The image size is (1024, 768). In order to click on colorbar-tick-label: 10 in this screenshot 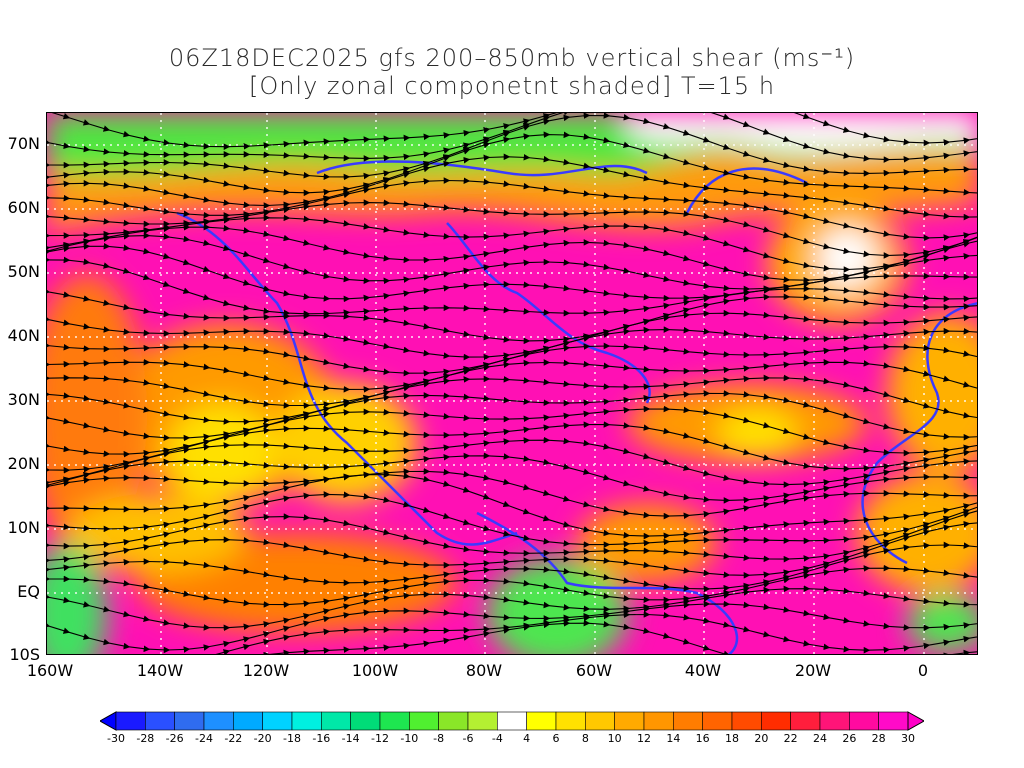, I will do `click(614, 738)`.